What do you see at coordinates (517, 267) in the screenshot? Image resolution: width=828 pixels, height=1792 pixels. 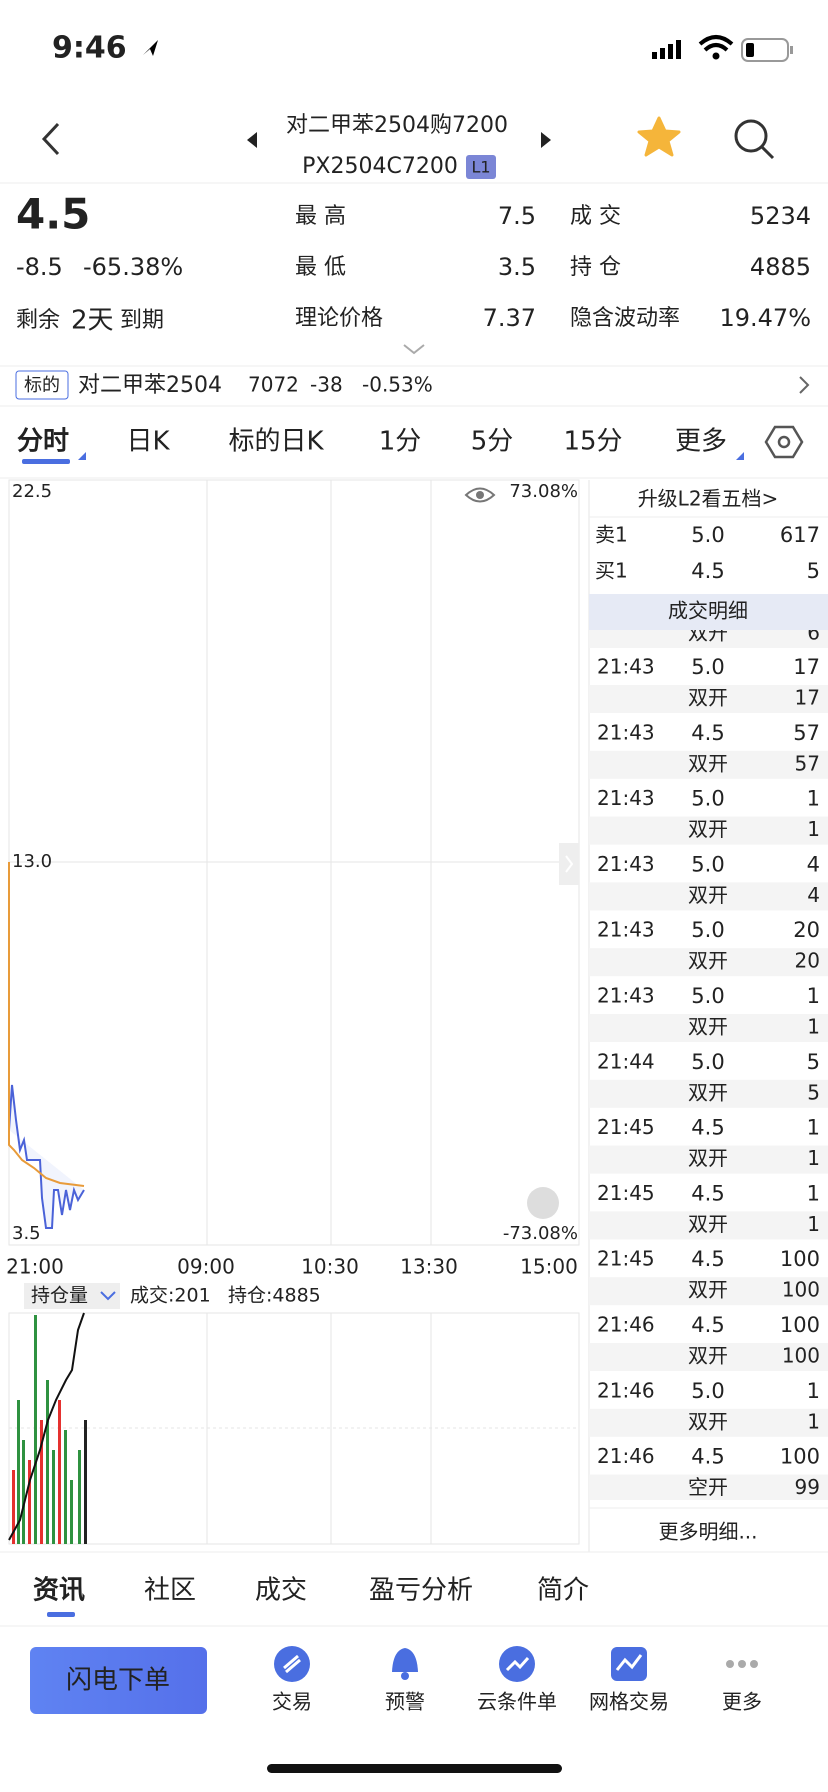 I see `stat-value: 3.5` at bounding box center [517, 267].